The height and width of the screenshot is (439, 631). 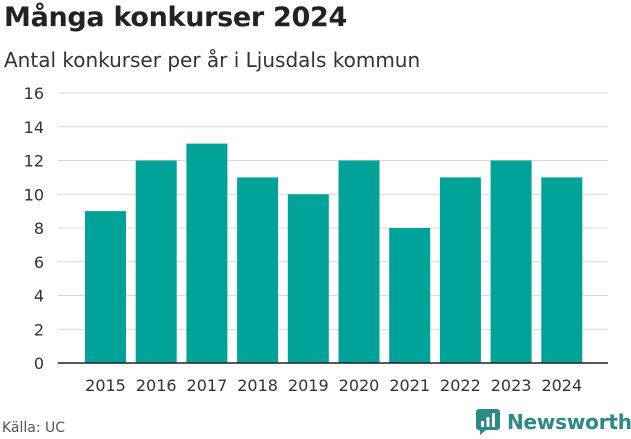 I want to click on y-tick-label: 14, so click(x=34, y=127).